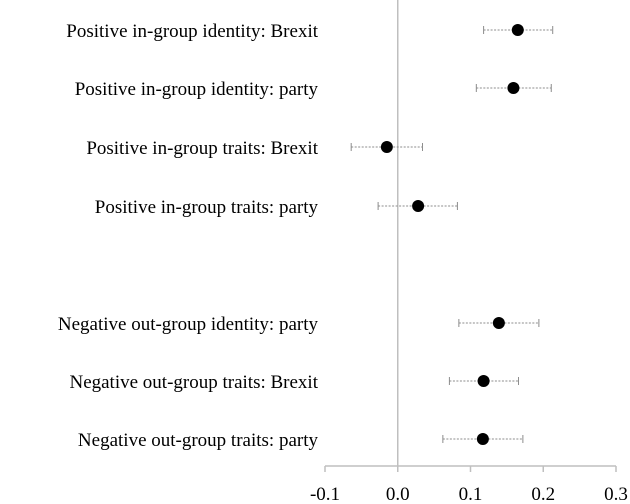  Describe the element at coordinates (197, 89) in the screenshot. I see `row-label: Positive in-group identity: party` at that location.